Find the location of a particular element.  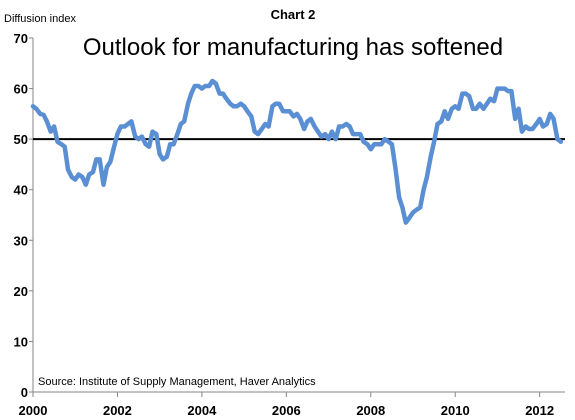

y-tick-label: 0 is located at coordinates (24, 392).